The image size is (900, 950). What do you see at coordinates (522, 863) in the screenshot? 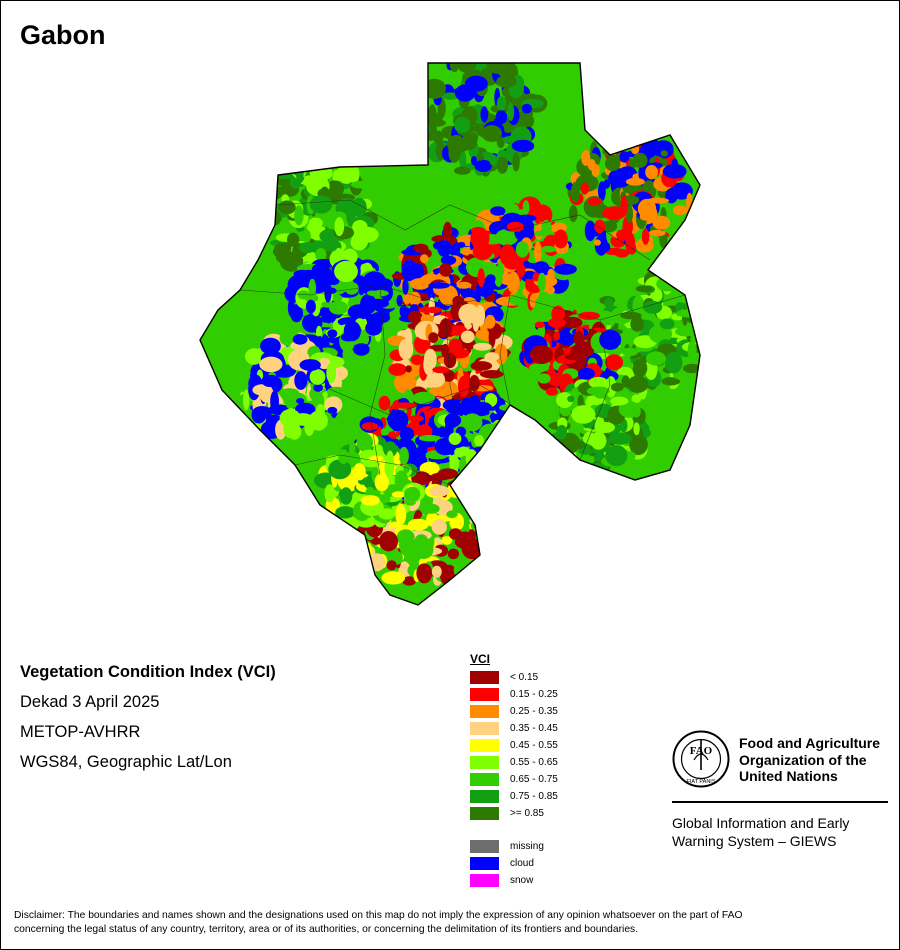
I see `legend-special-label: cloud` at bounding box center [522, 863].